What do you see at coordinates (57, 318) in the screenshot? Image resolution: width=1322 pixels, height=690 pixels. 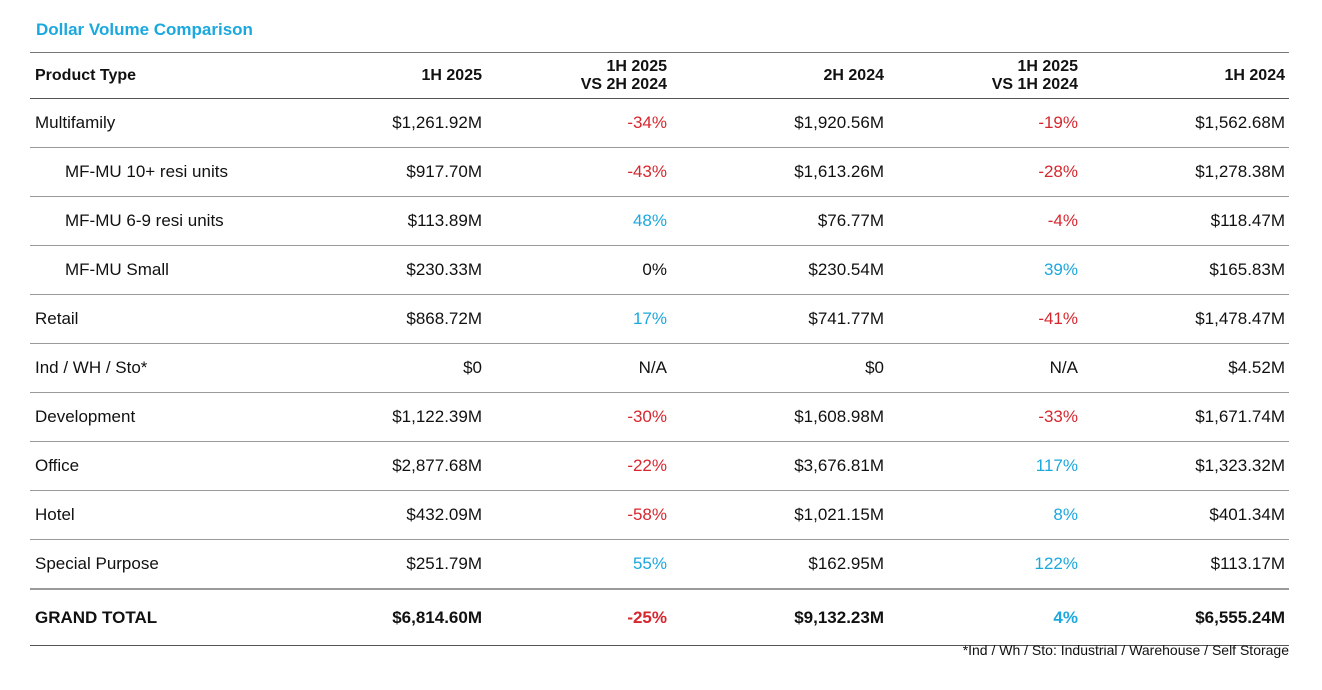 I see `product-type-cell: Retail` at bounding box center [57, 318].